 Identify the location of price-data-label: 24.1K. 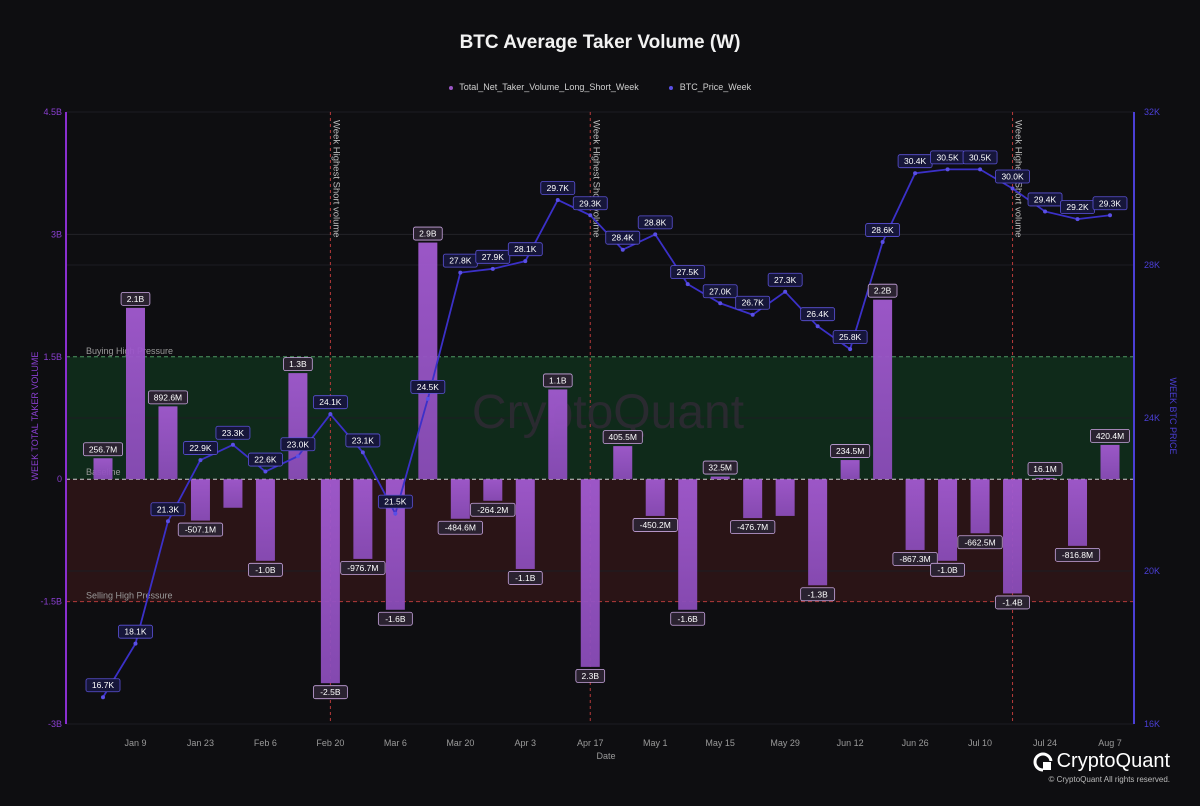
(330, 402).